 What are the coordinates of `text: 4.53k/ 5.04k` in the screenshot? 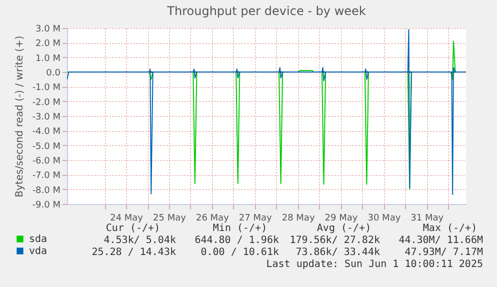 It's located at (140, 240).